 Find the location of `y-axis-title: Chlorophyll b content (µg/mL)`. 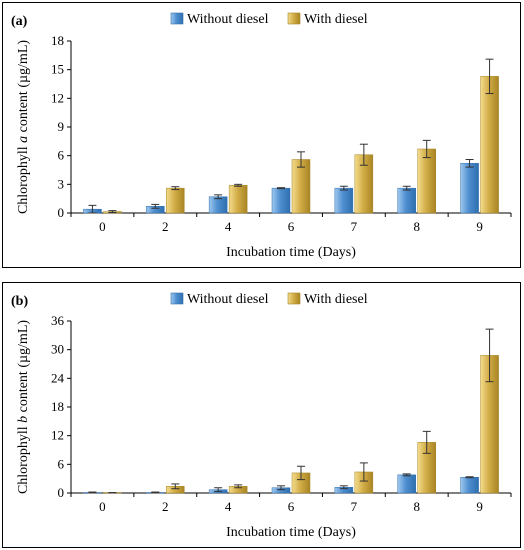

y-axis-title: Chlorophyll b content (µg/mL) is located at coordinates (23, 407).